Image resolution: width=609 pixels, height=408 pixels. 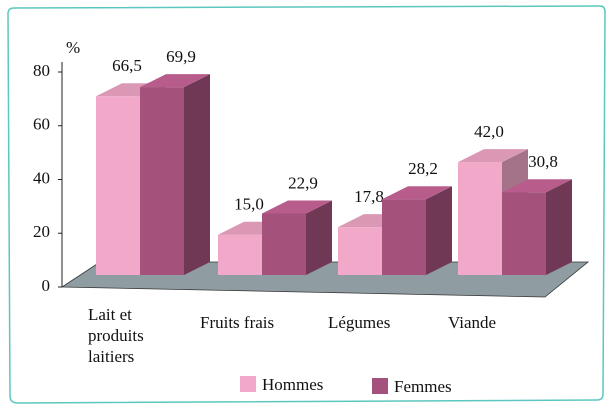 What do you see at coordinates (41, 231) in the screenshot?
I see `y-tick-label: 20` at bounding box center [41, 231].